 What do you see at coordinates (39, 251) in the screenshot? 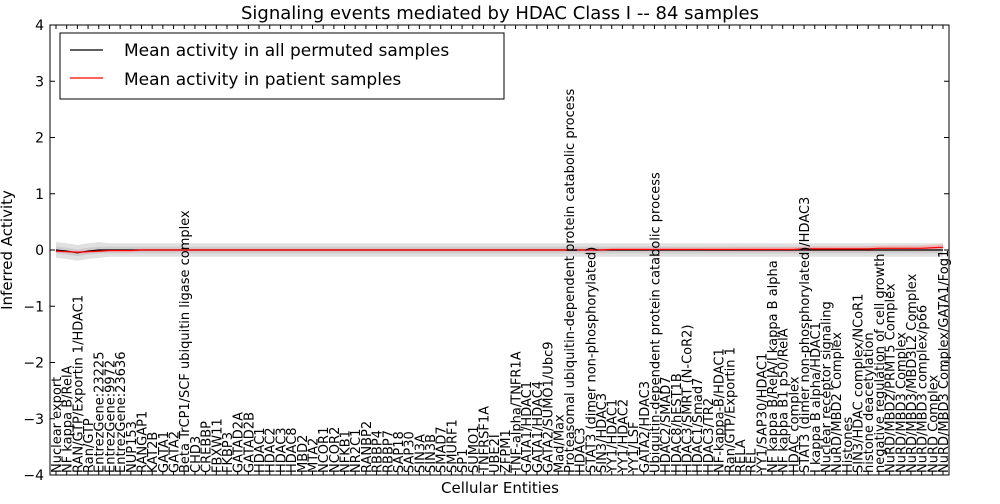
I see `y-tick-label: 0` at bounding box center [39, 251].